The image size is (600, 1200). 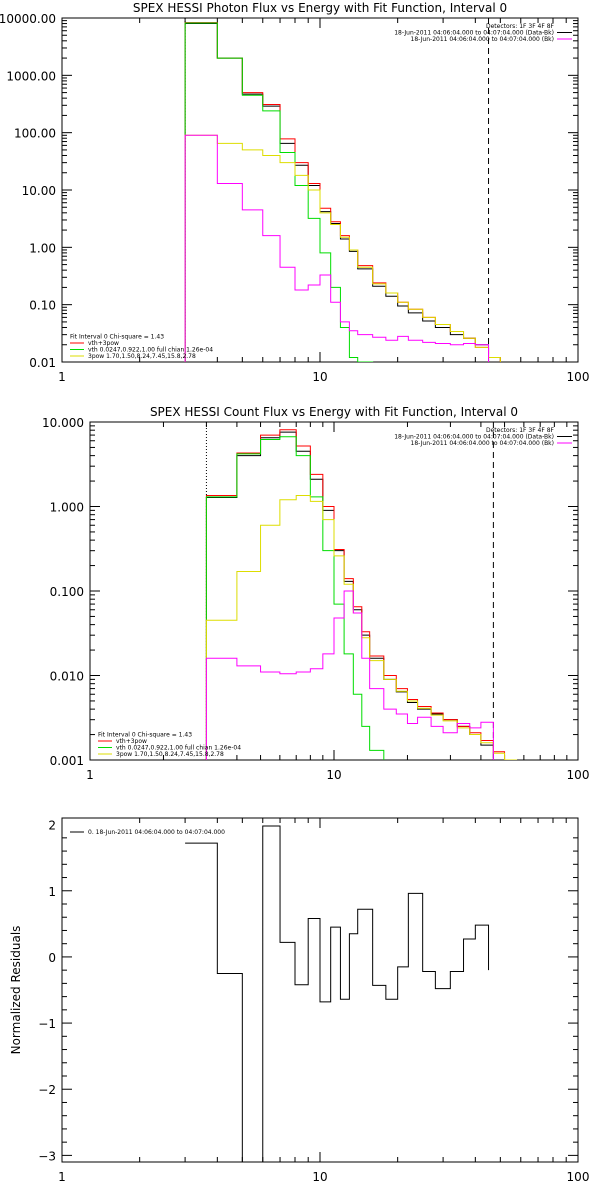 What do you see at coordinates (42, 248) in the screenshot?
I see `y-tick-label: 1.00` at bounding box center [42, 248].